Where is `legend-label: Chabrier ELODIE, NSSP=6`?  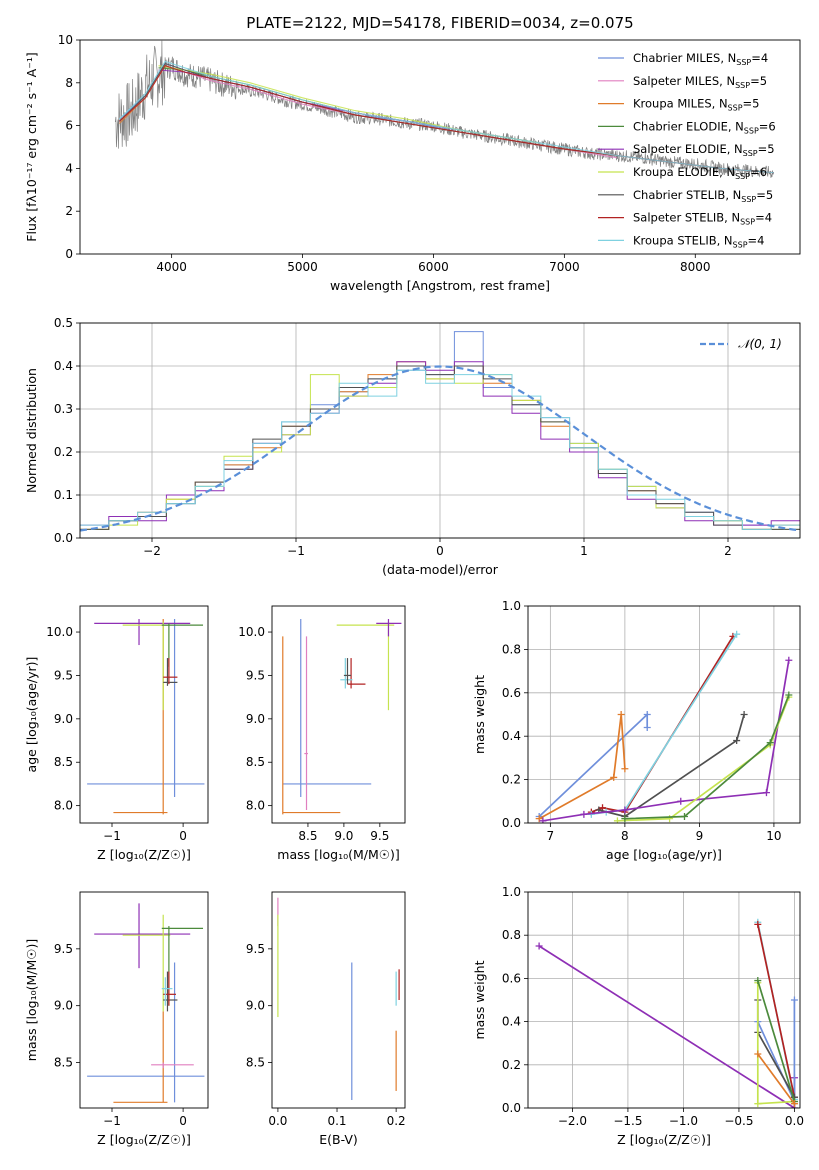 legend-label: Chabrier ELODIE, NSSP=6 is located at coordinates (704, 127).